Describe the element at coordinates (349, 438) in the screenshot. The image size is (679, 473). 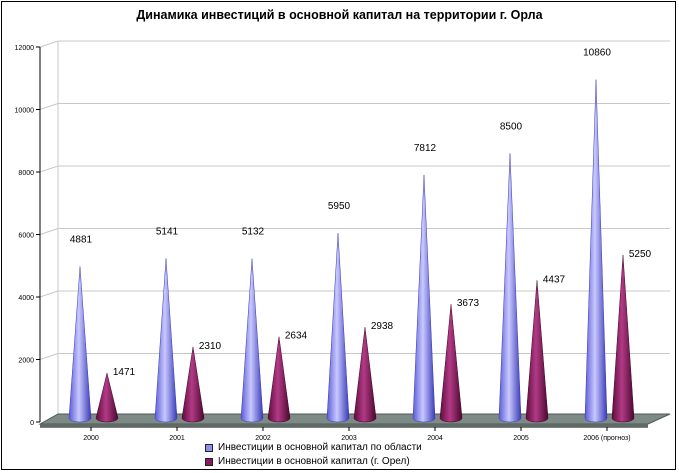
I see `x-tick-label: 2003` at that location.